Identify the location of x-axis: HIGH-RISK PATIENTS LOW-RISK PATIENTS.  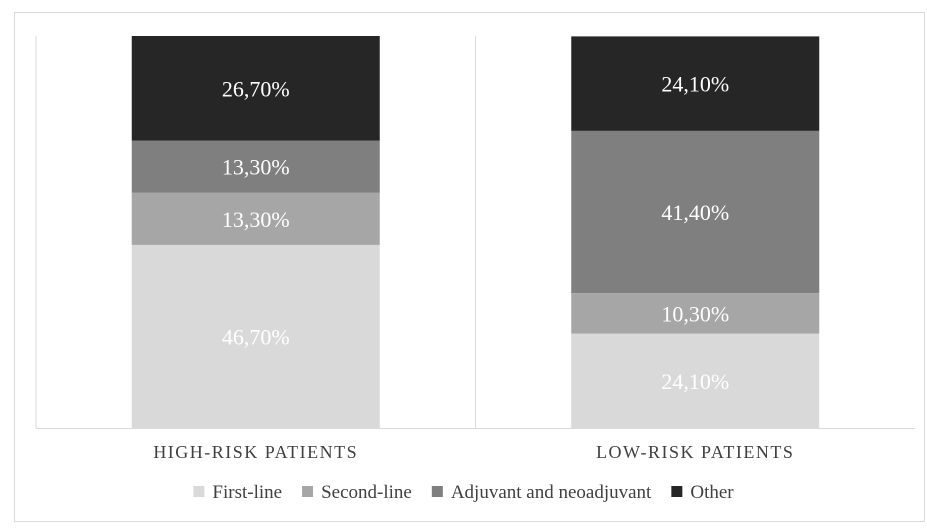
(473, 452).